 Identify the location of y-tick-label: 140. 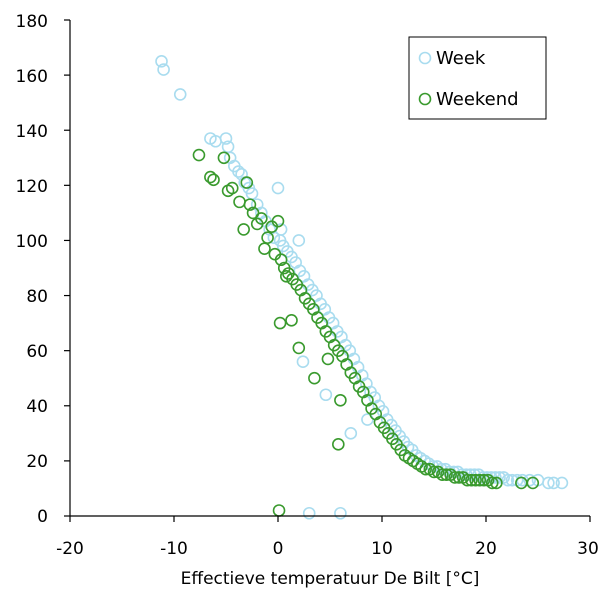
(32, 132).